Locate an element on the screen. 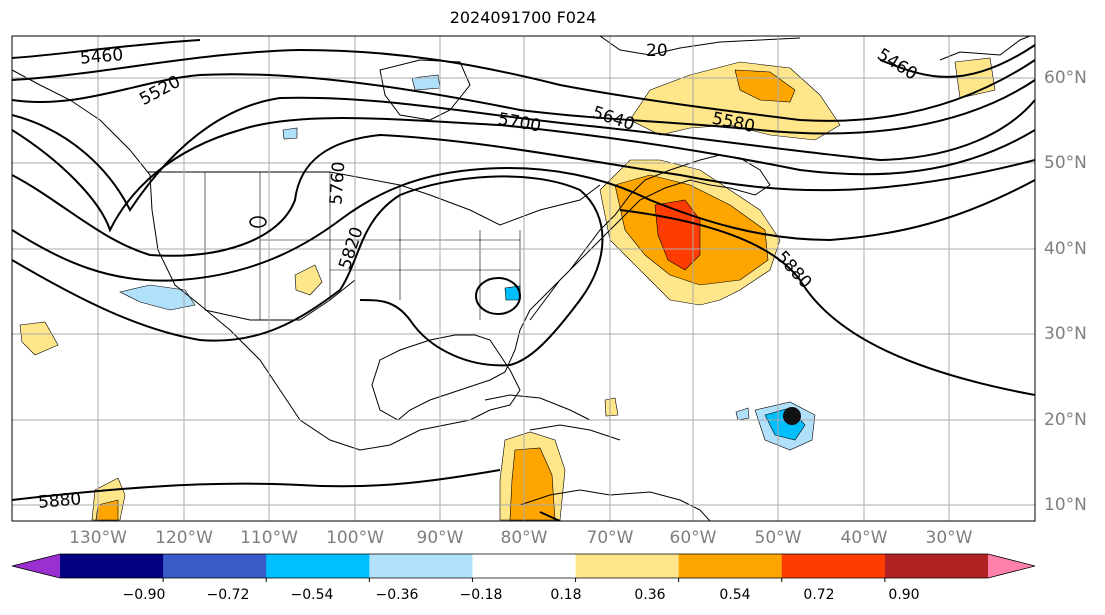  latitude-label: 30°N is located at coordinates (1065, 334).